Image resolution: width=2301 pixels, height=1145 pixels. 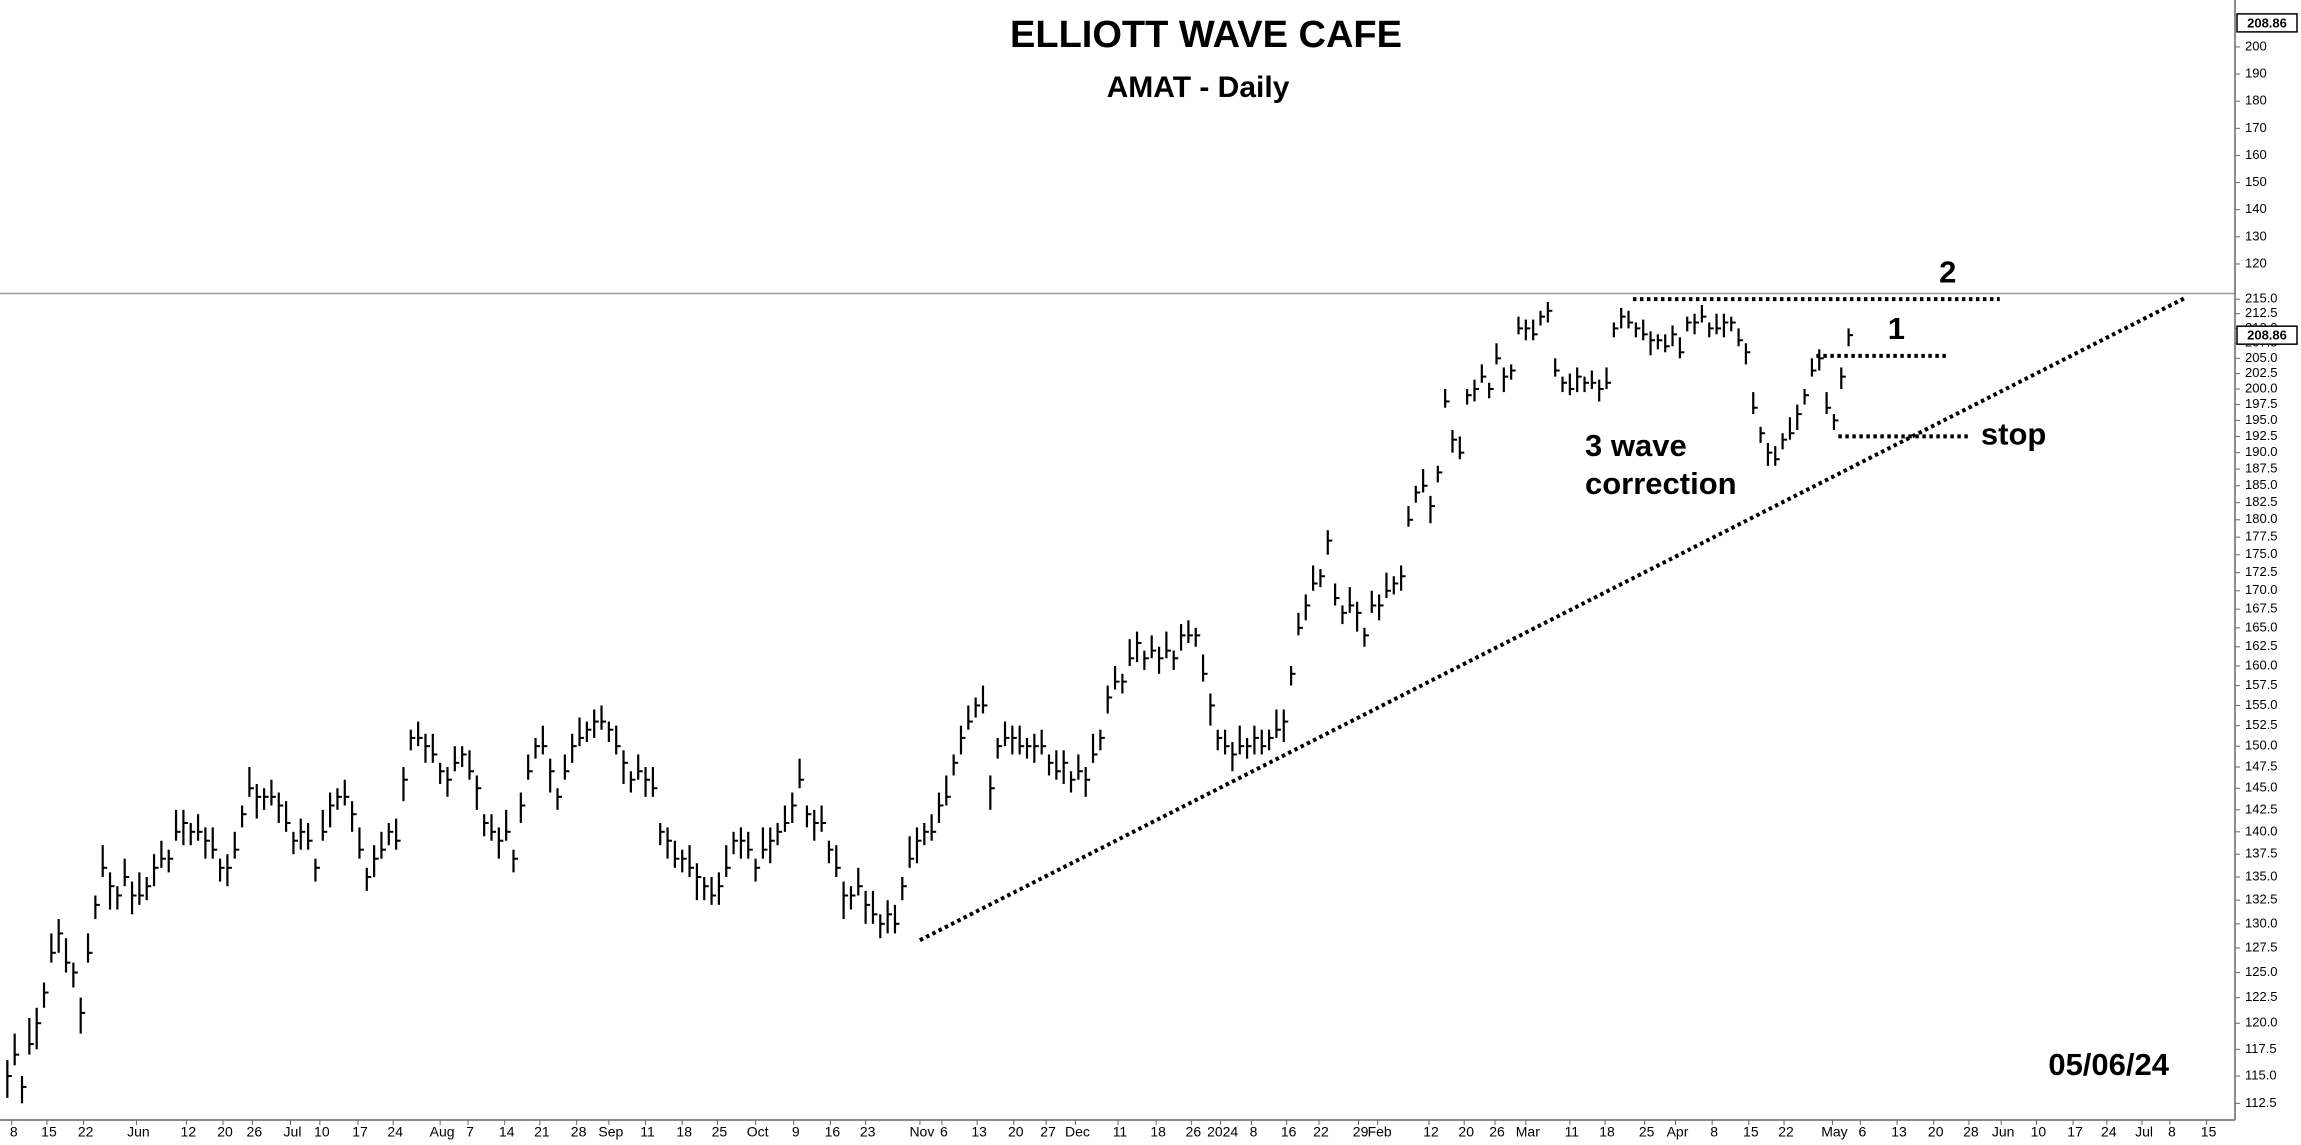 What do you see at coordinates (2261, 451) in the screenshot?
I see `y-tick-label: 190.0` at bounding box center [2261, 451].